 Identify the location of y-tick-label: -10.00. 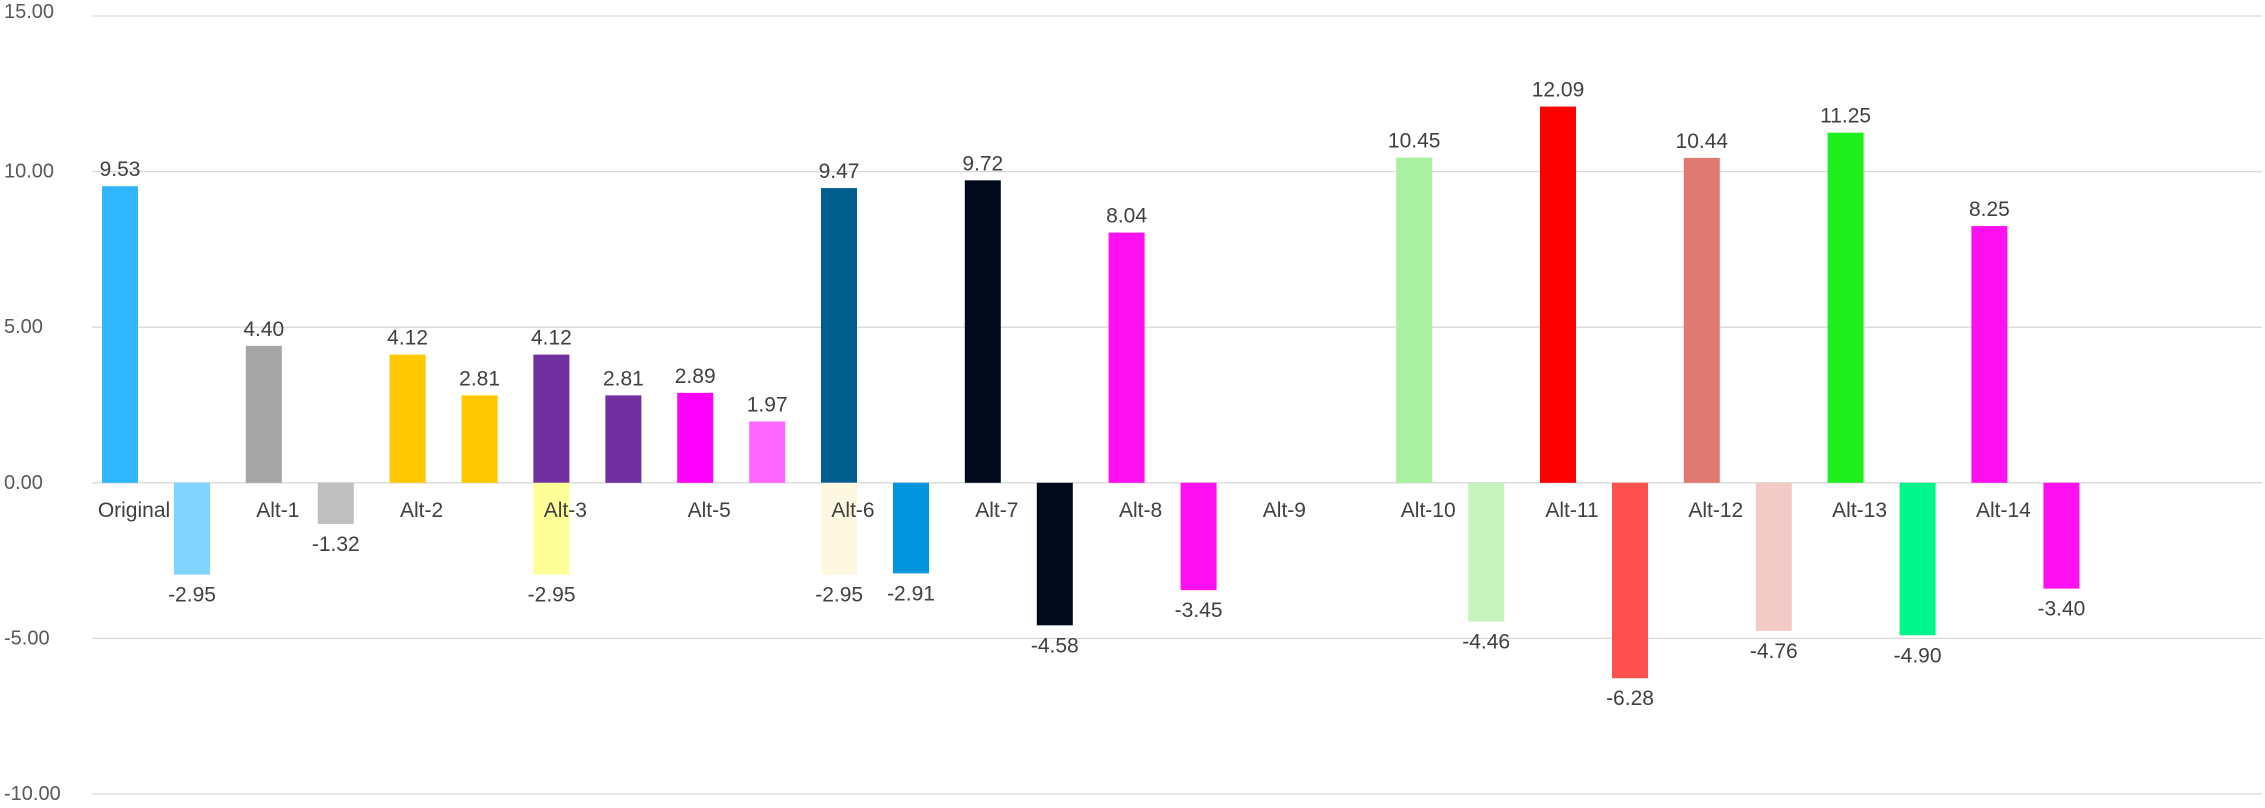
(32, 794).